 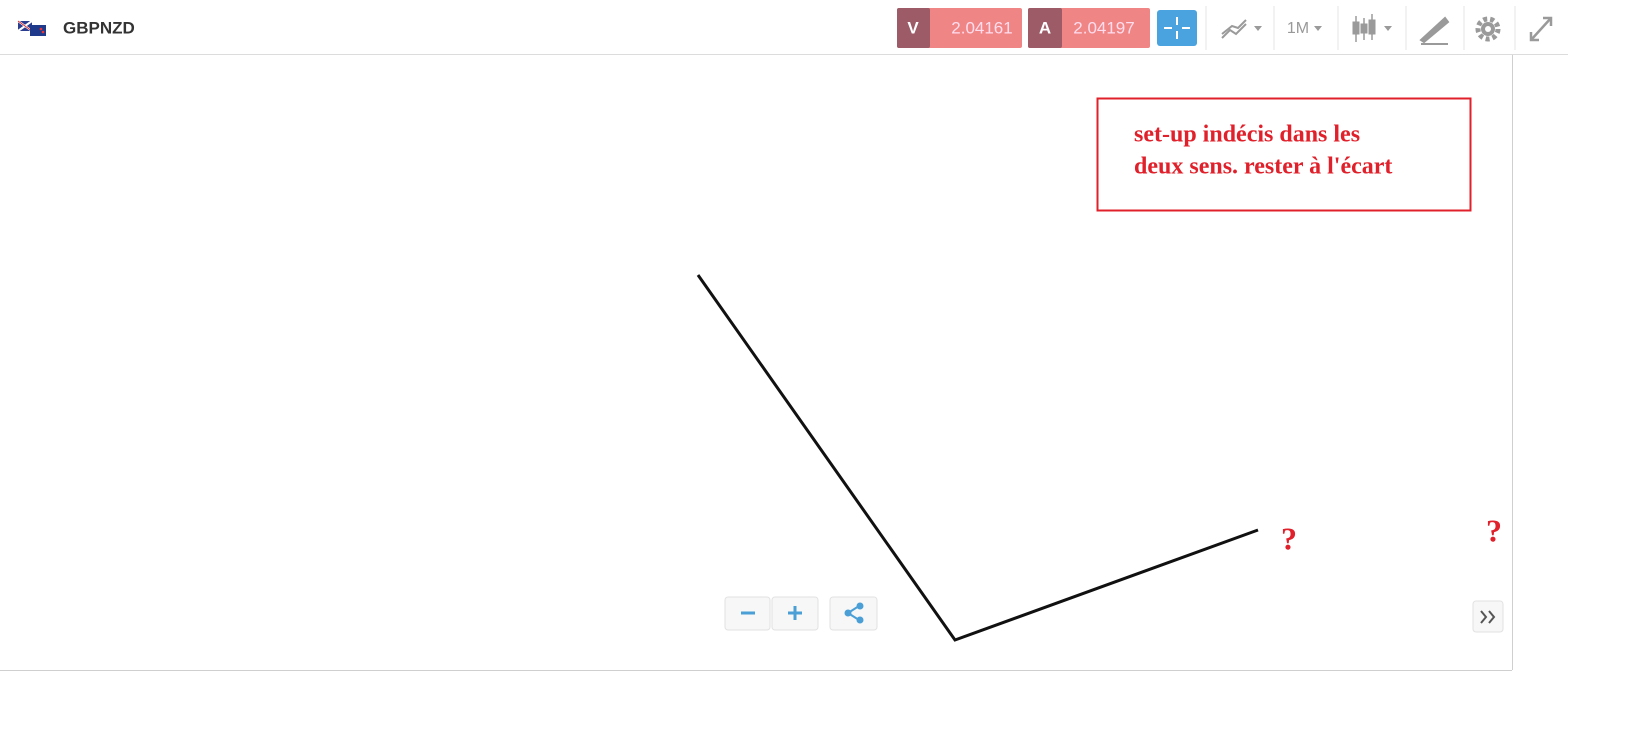 I want to click on share-button, so click(x=853, y=613).